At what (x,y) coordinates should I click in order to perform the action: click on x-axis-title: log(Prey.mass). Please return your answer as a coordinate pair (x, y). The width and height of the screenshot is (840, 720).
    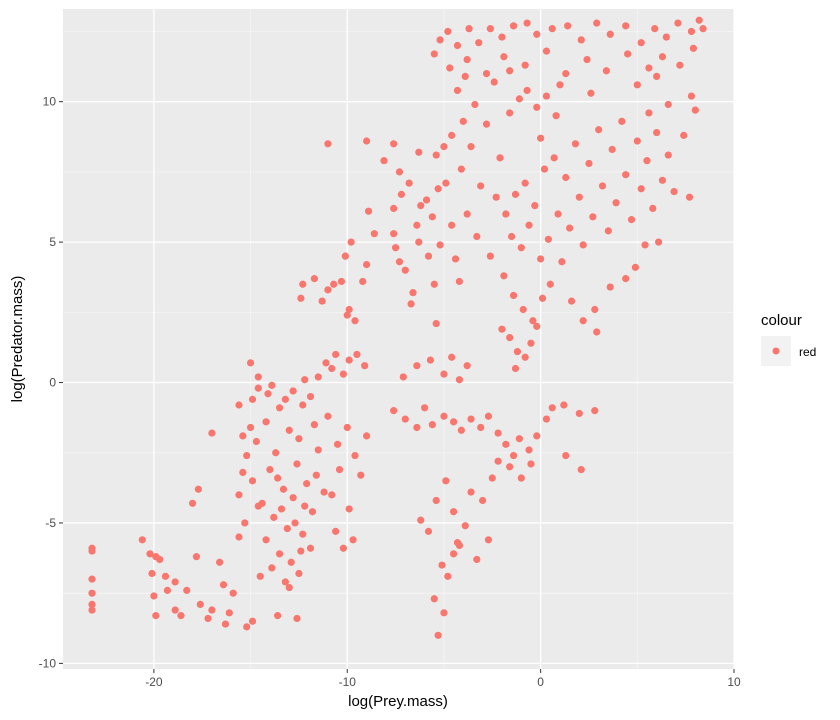
    Looking at the image, I should click on (398, 701).